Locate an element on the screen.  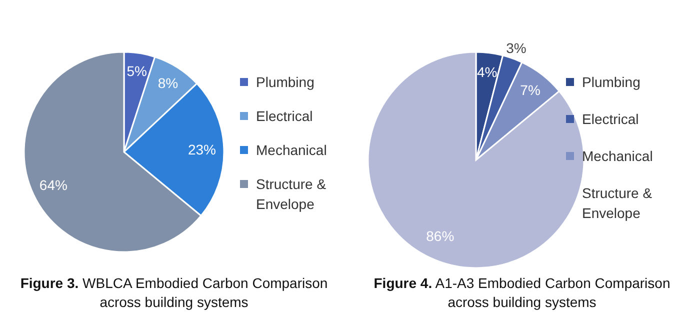
text: A1-A3 Embodied Carbon Comparison across building systems is located at coordinates (552, 292).